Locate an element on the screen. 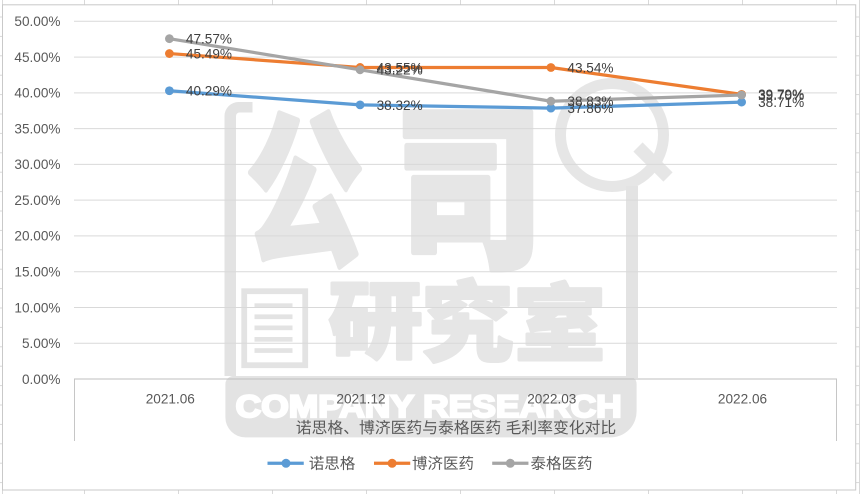  svg-text: 39.70% is located at coordinates (781, 95).